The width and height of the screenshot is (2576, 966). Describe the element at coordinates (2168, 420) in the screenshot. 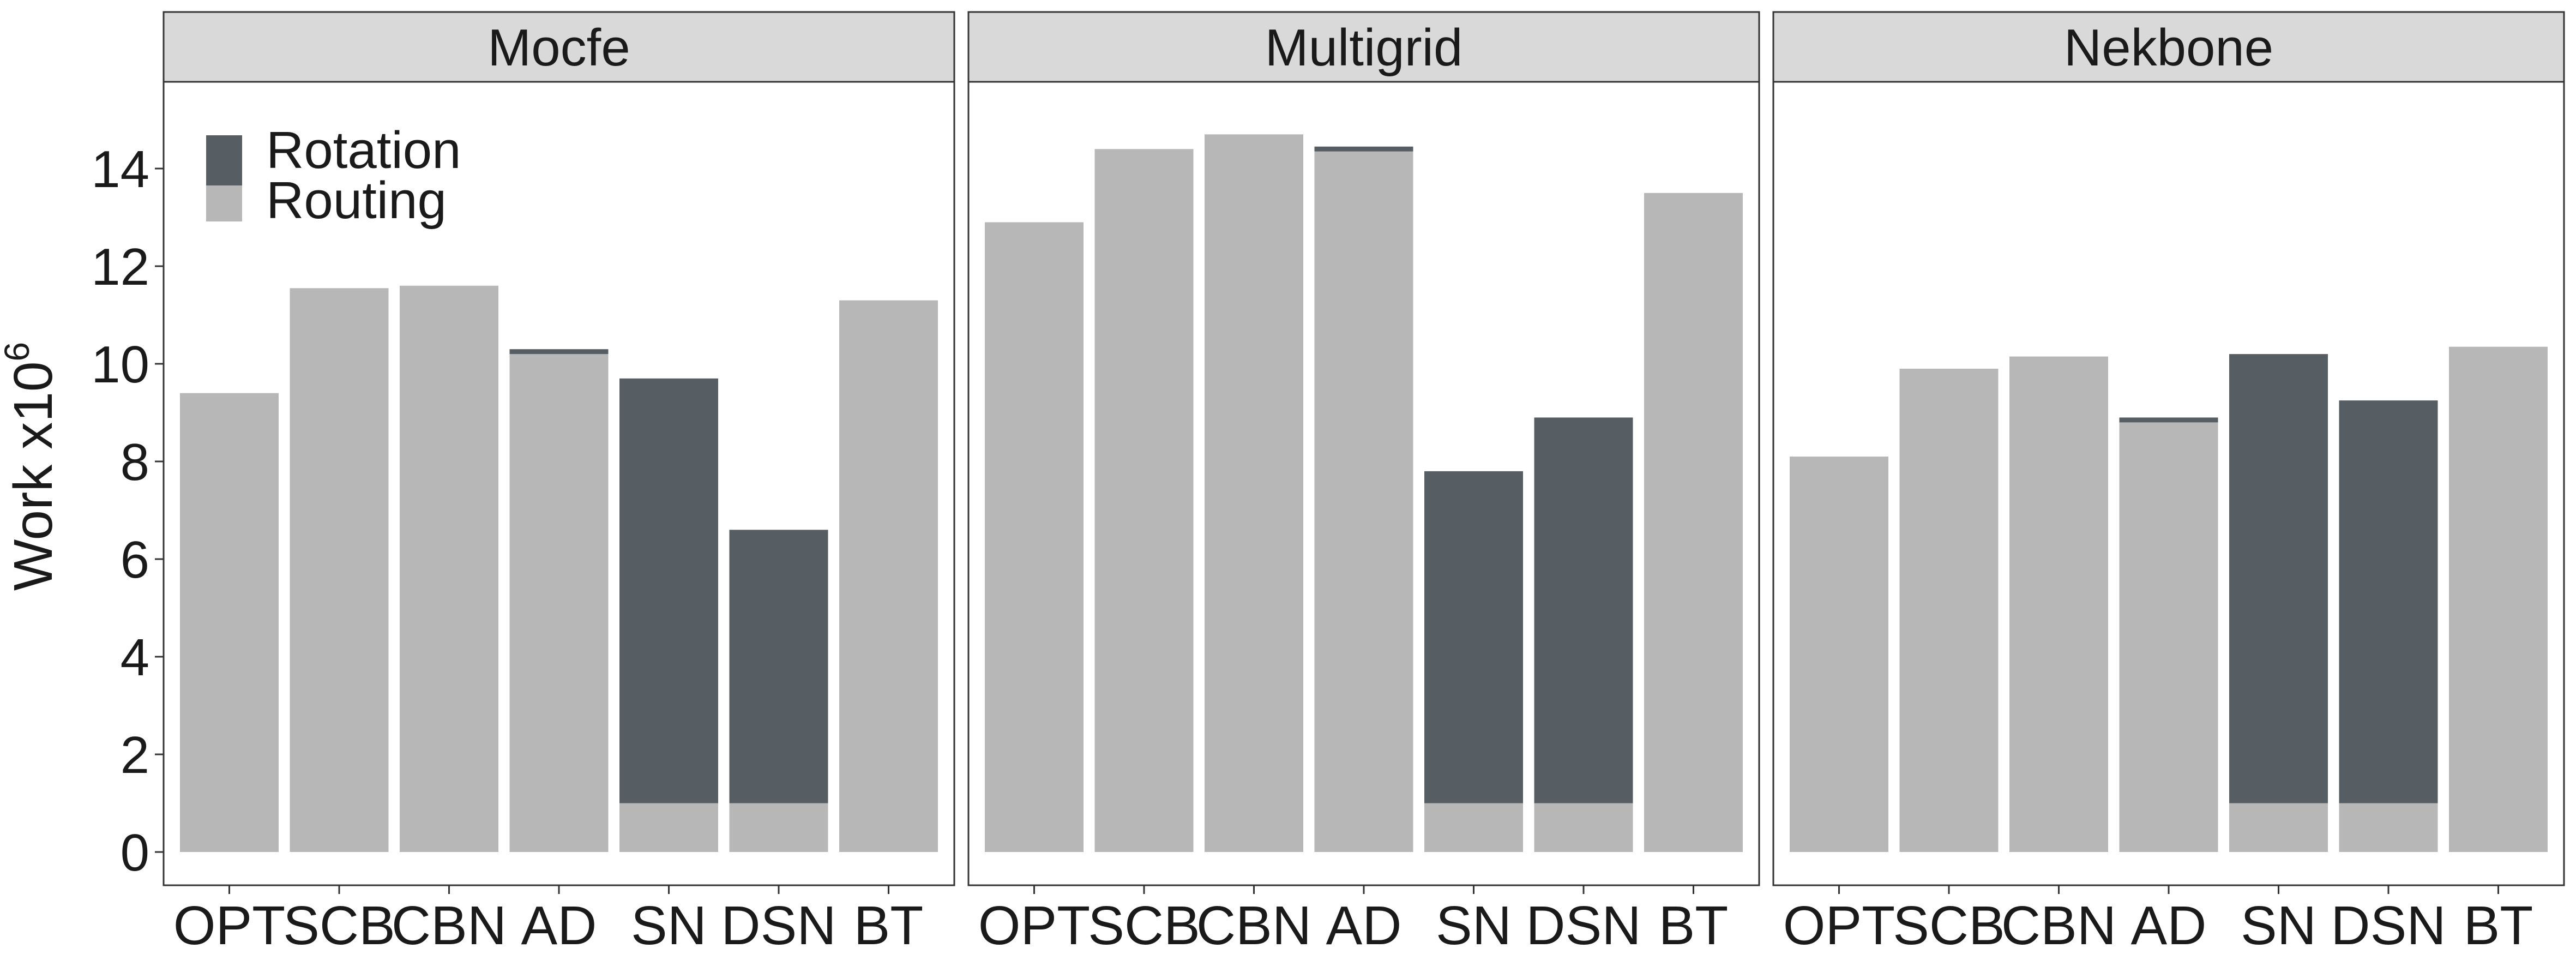

I see `bar-rotation-nekbone-ad` at that location.